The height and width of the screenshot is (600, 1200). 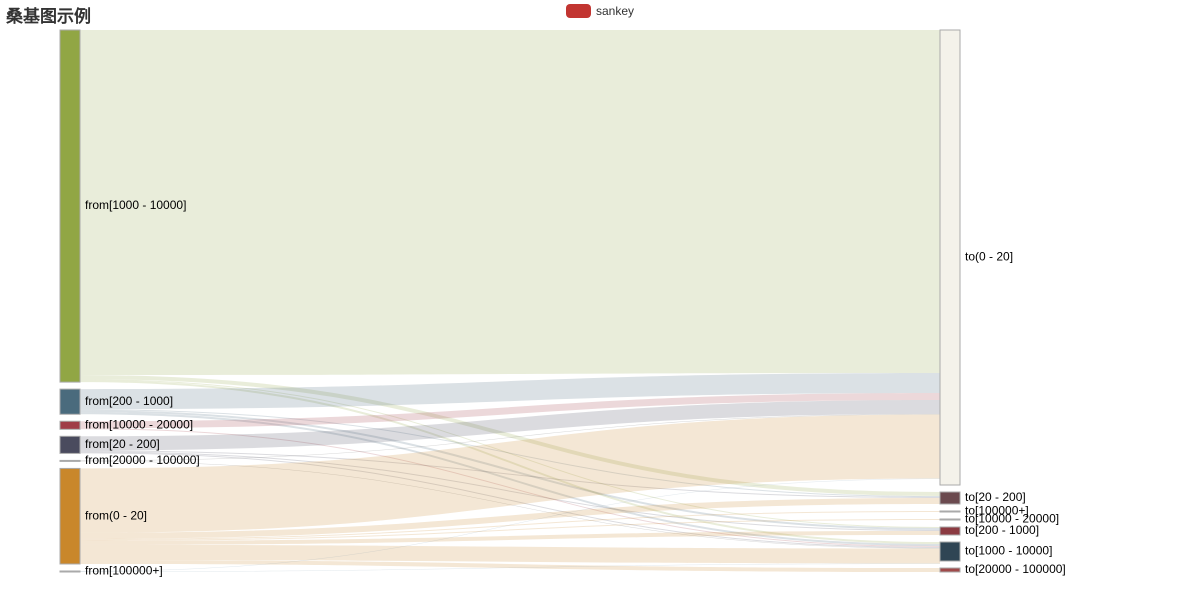 What do you see at coordinates (122, 444) in the screenshot?
I see `node-label-from-20-200: from[20 - 200]` at bounding box center [122, 444].